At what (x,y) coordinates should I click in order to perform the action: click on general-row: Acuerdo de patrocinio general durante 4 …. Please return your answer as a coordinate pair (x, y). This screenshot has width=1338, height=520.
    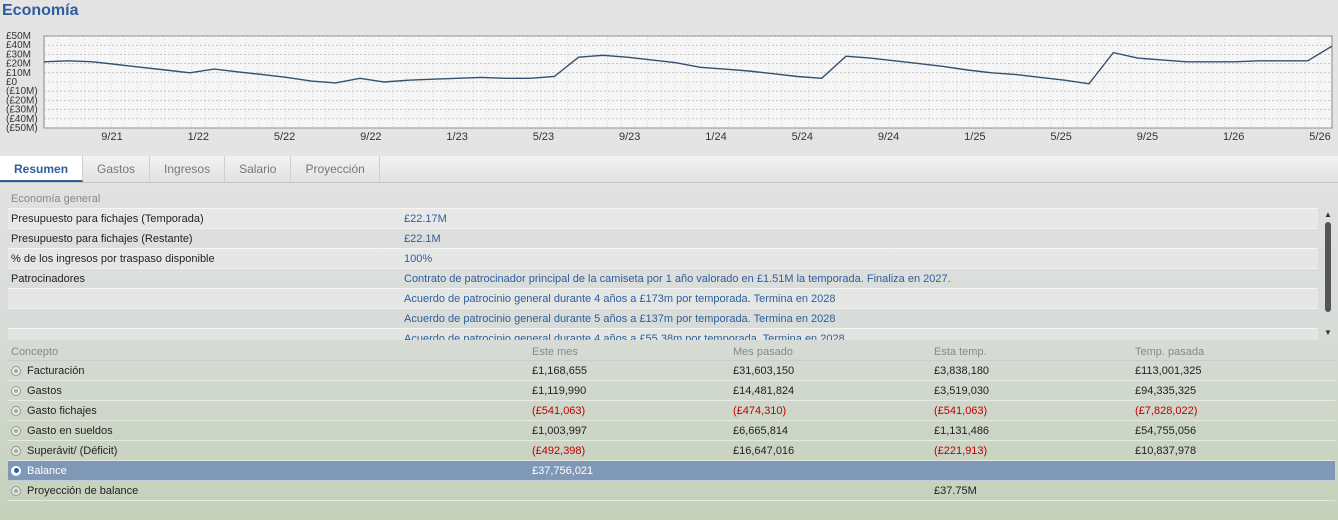
    Looking at the image, I should click on (663, 298).